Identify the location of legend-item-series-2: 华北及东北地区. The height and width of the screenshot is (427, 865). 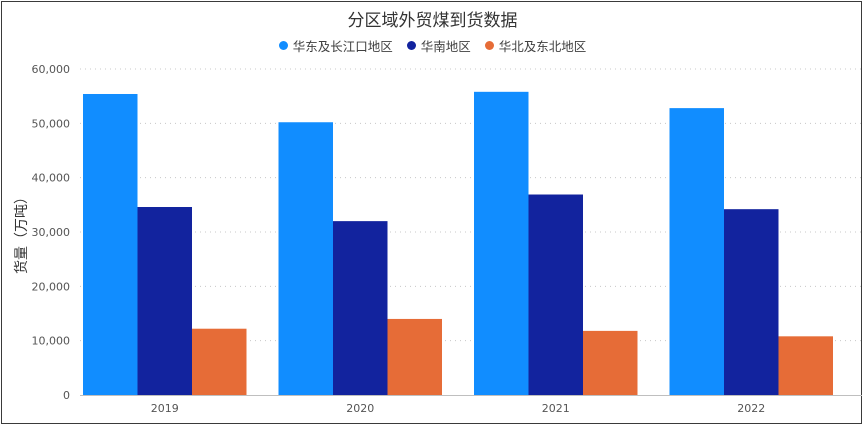
(535, 45).